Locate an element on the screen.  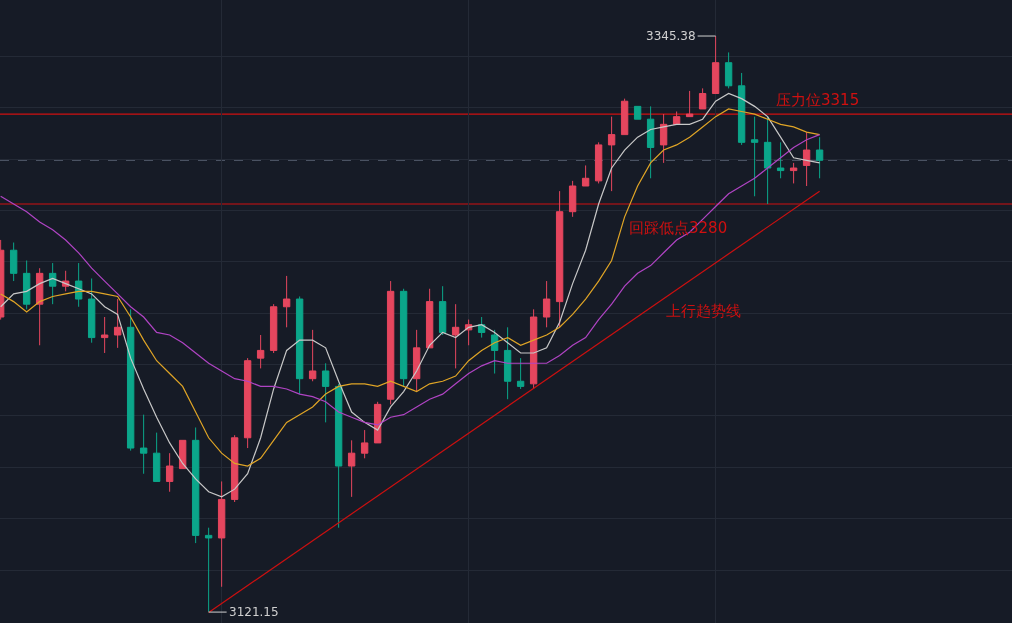
series-label: 上行趋势线 is located at coordinates (703, 311).